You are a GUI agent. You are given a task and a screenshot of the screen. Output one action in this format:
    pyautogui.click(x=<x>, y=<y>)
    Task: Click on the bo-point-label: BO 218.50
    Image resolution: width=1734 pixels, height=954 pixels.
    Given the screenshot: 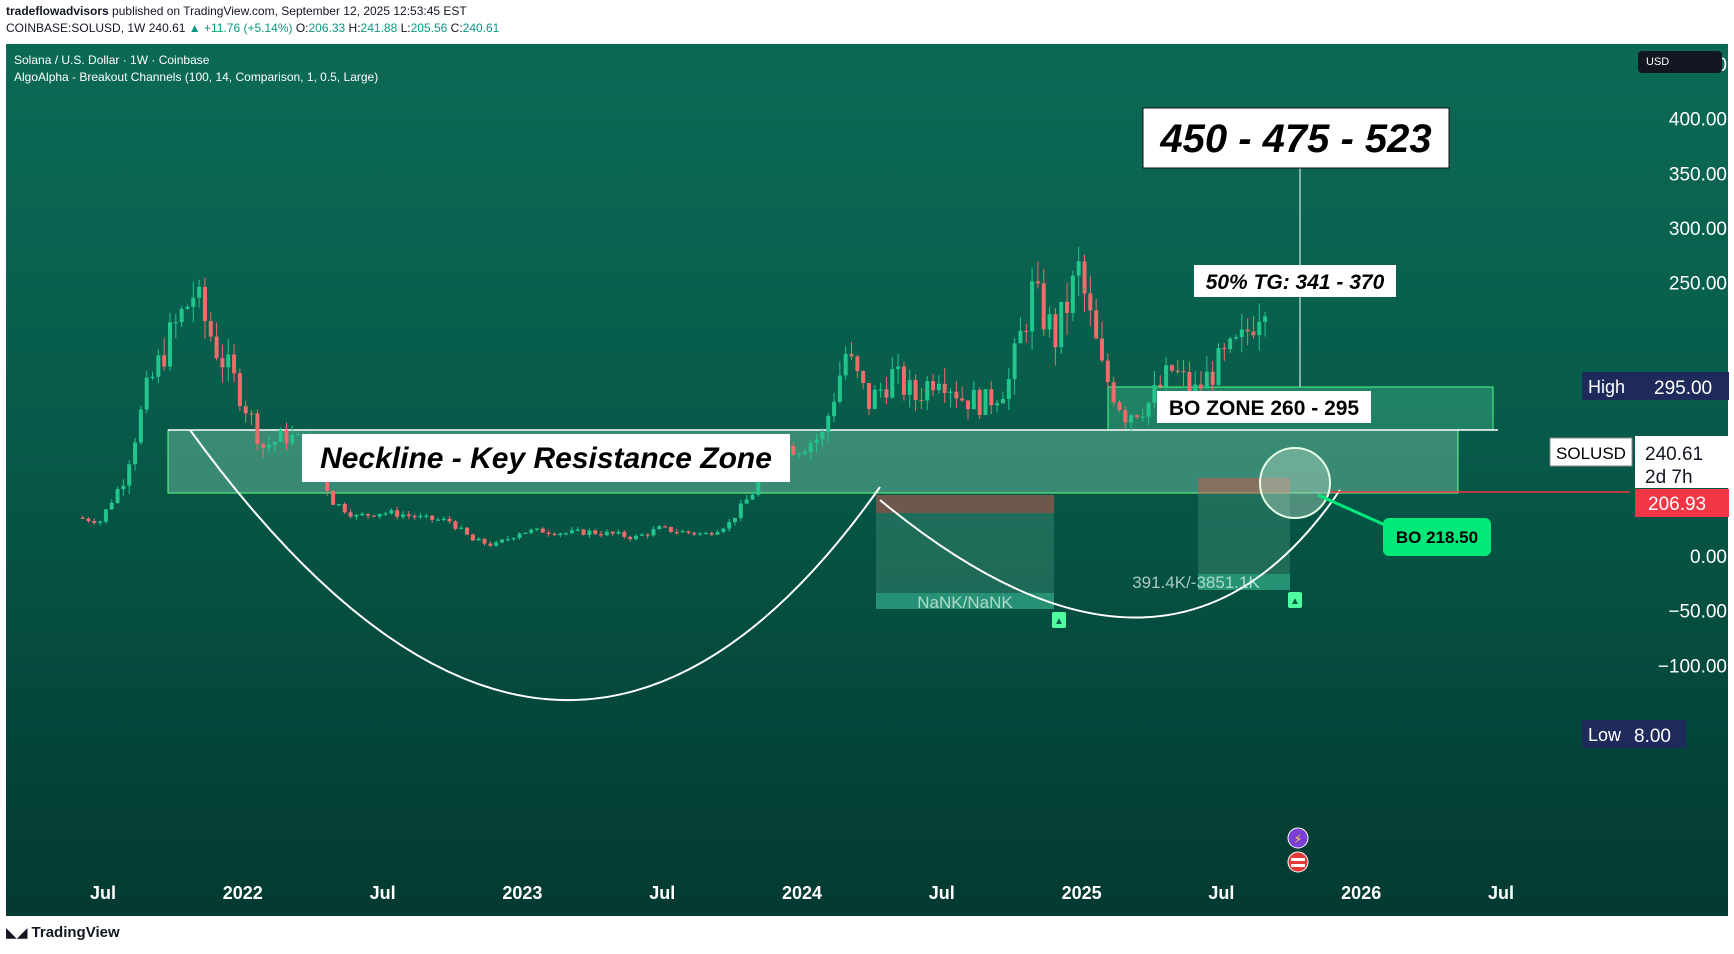 What is the action you would take?
    pyautogui.click(x=1437, y=537)
    